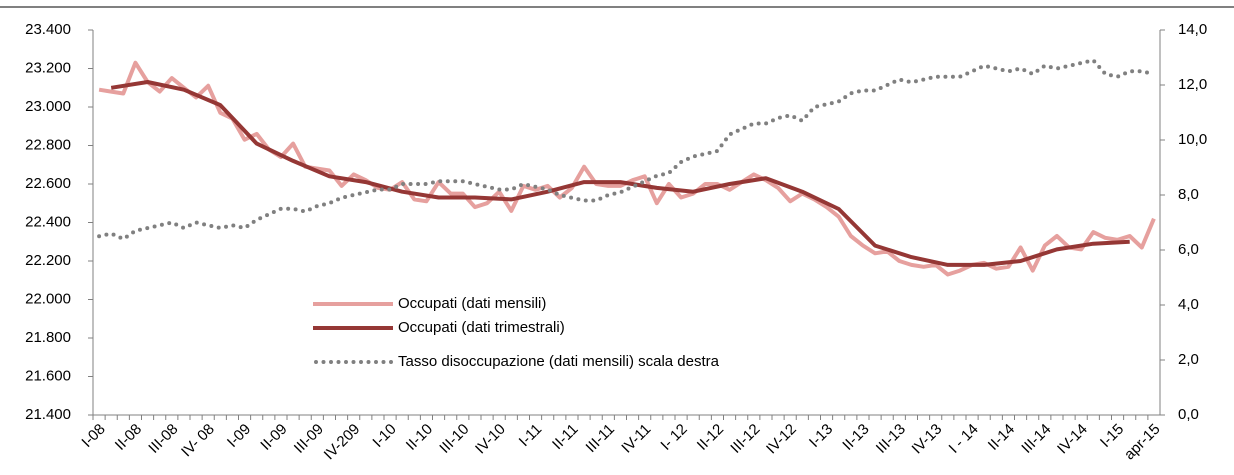  I want to click on x-tick-label: III-11, so click(600, 438).